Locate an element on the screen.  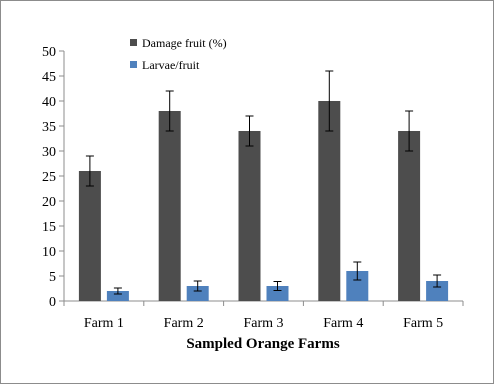
y-tick-label: 35 is located at coordinates (49, 127).